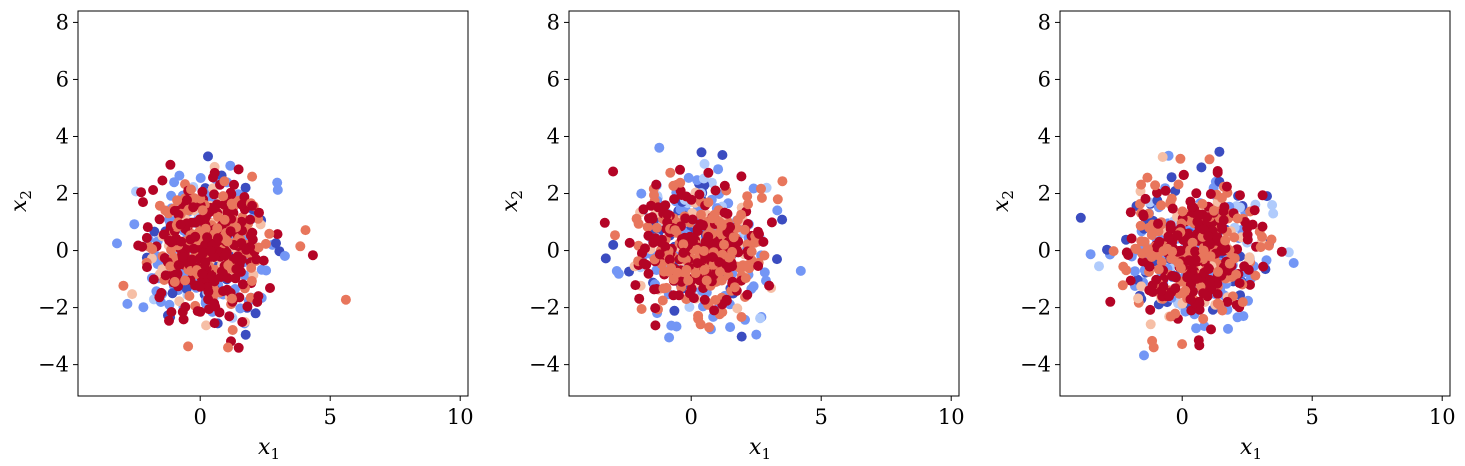  What do you see at coordinates (951, 417) in the screenshot?
I see `x-tick-label: 10` at bounding box center [951, 417].